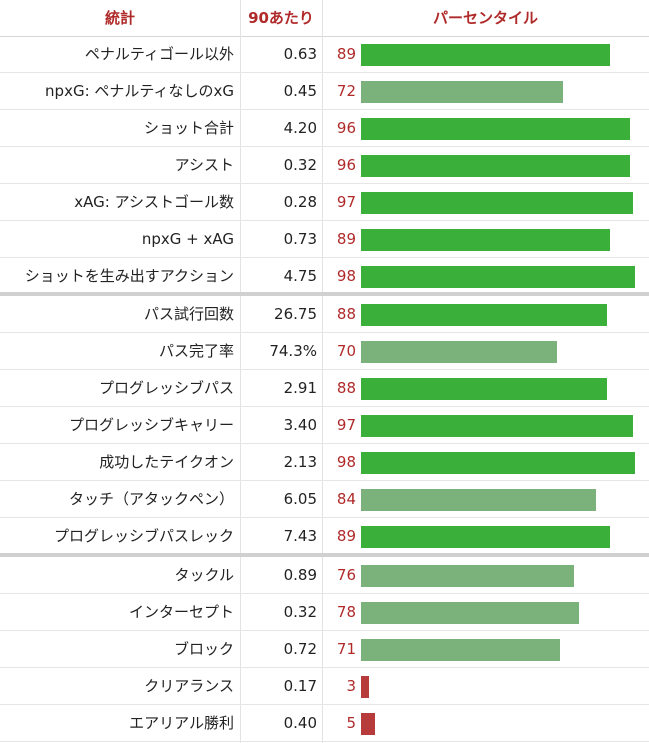 Image resolution: width=649 pixels, height=743 pixels. What do you see at coordinates (181, 723) in the screenshot?
I see `stat-label: エアリアル勝利` at bounding box center [181, 723].